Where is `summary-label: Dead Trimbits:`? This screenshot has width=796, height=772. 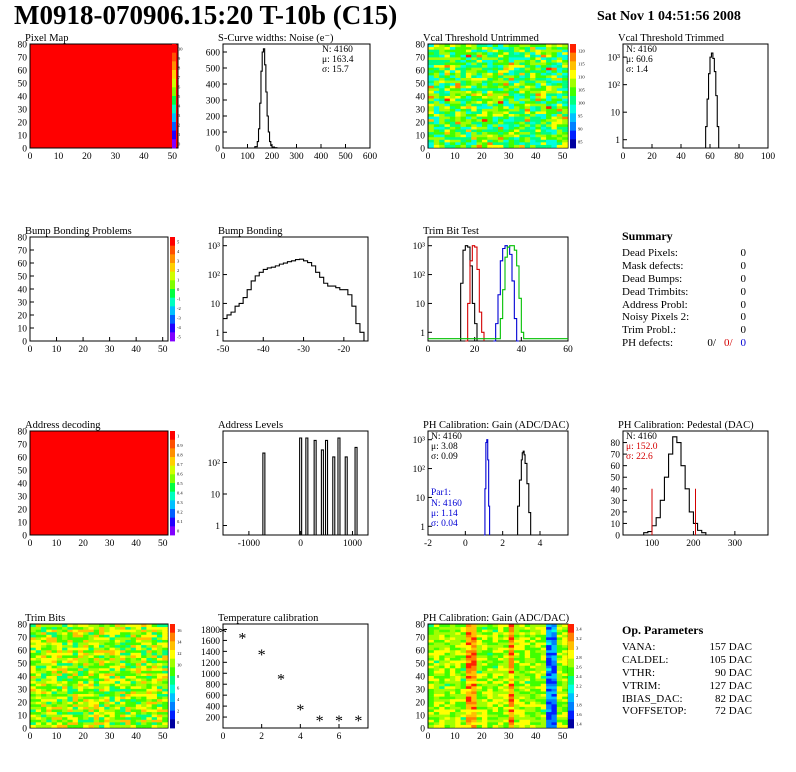 summary-label: Dead Trimbits: is located at coordinates (655, 291).